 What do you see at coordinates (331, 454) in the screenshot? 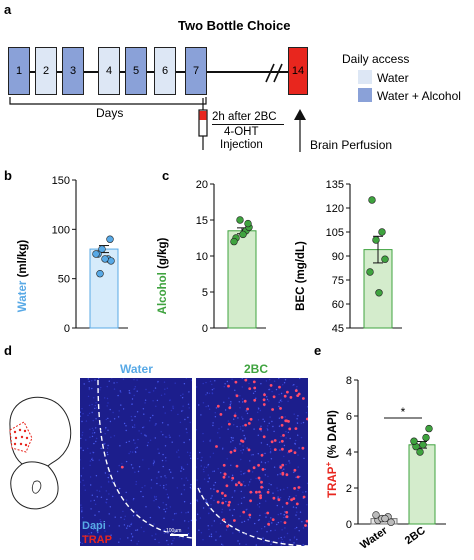
I see `chart-trap-ylabel: TRAP+ (% DAPI)` at bounding box center [331, 454].